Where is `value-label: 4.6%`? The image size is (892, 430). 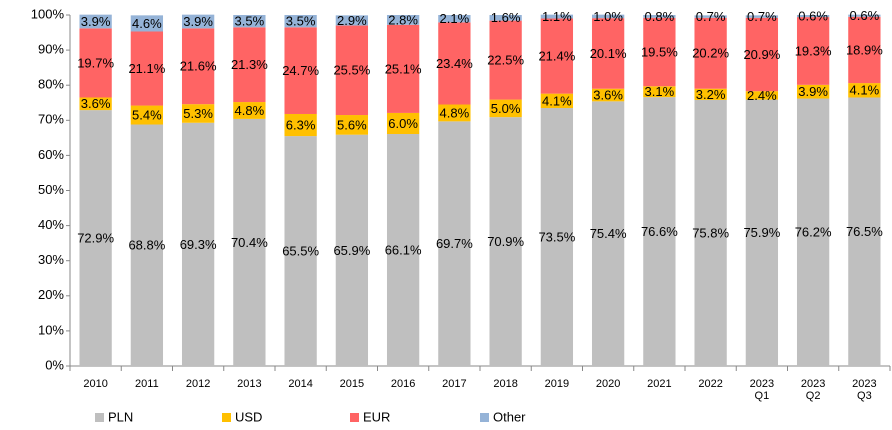
value-label: 4.6% is located at coordinates (147, 23).